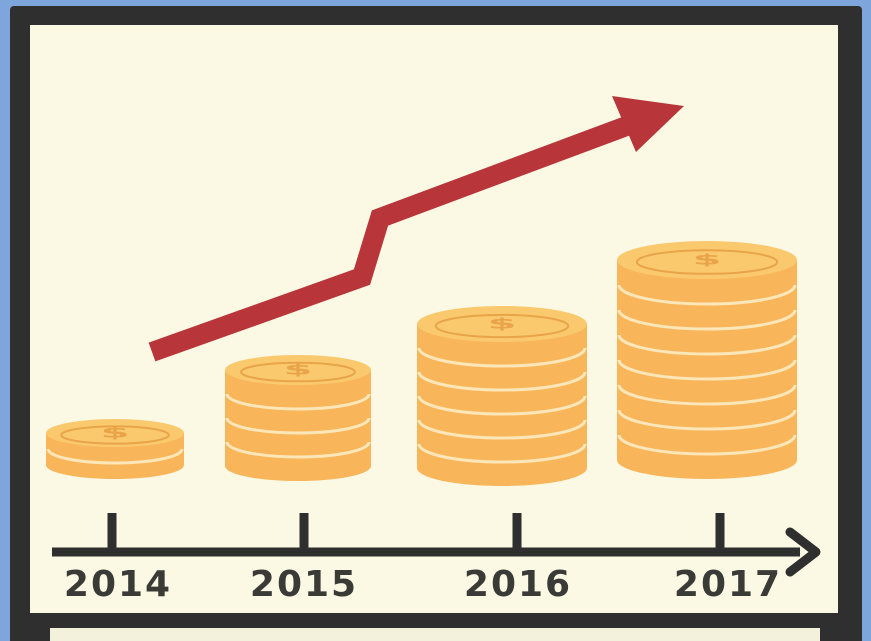 The height and width of the screenshot is (641, 871). Describe the element at coordinates (518, 584) in the screenshot. I see `year-label-2016: 2016` at that location.